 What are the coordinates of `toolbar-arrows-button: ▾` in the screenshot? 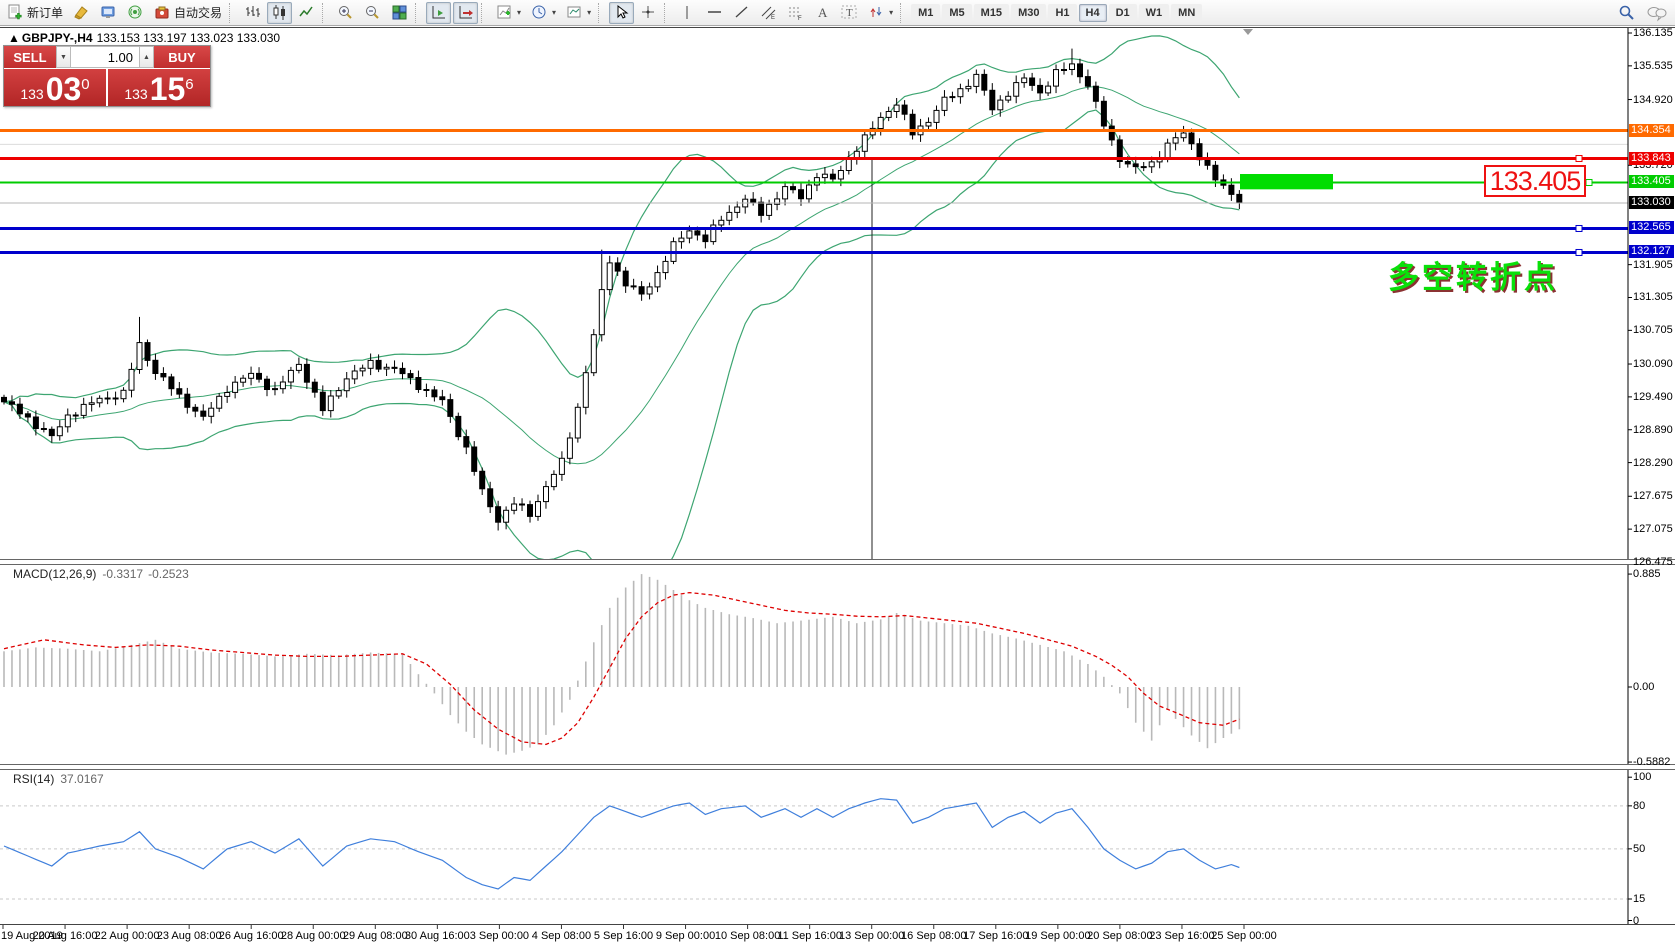 It's located at (880, 13).